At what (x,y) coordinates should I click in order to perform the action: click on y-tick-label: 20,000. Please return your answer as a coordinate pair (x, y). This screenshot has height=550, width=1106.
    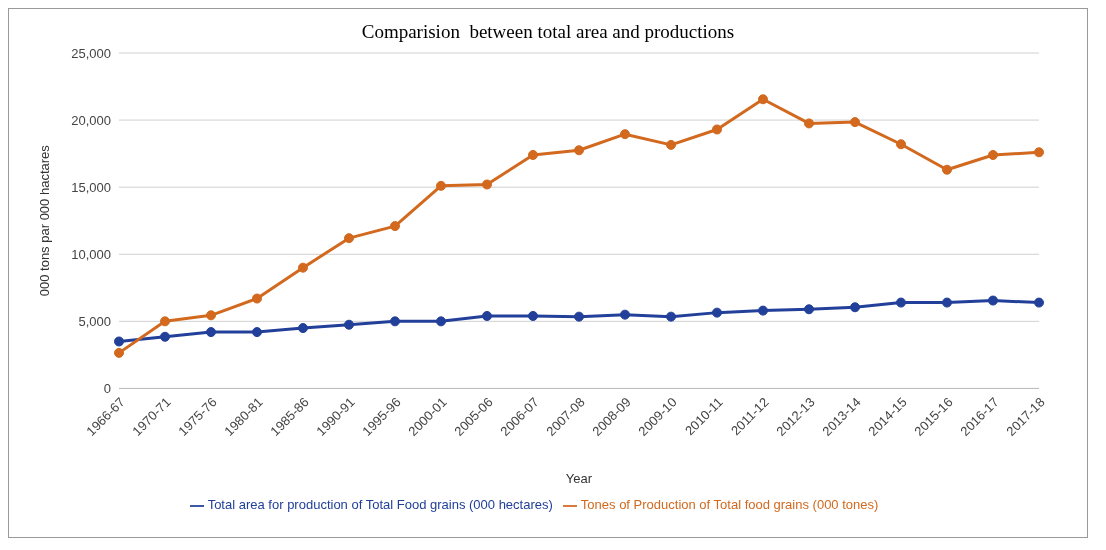
    Looking at the image, I should click on (91, 120).